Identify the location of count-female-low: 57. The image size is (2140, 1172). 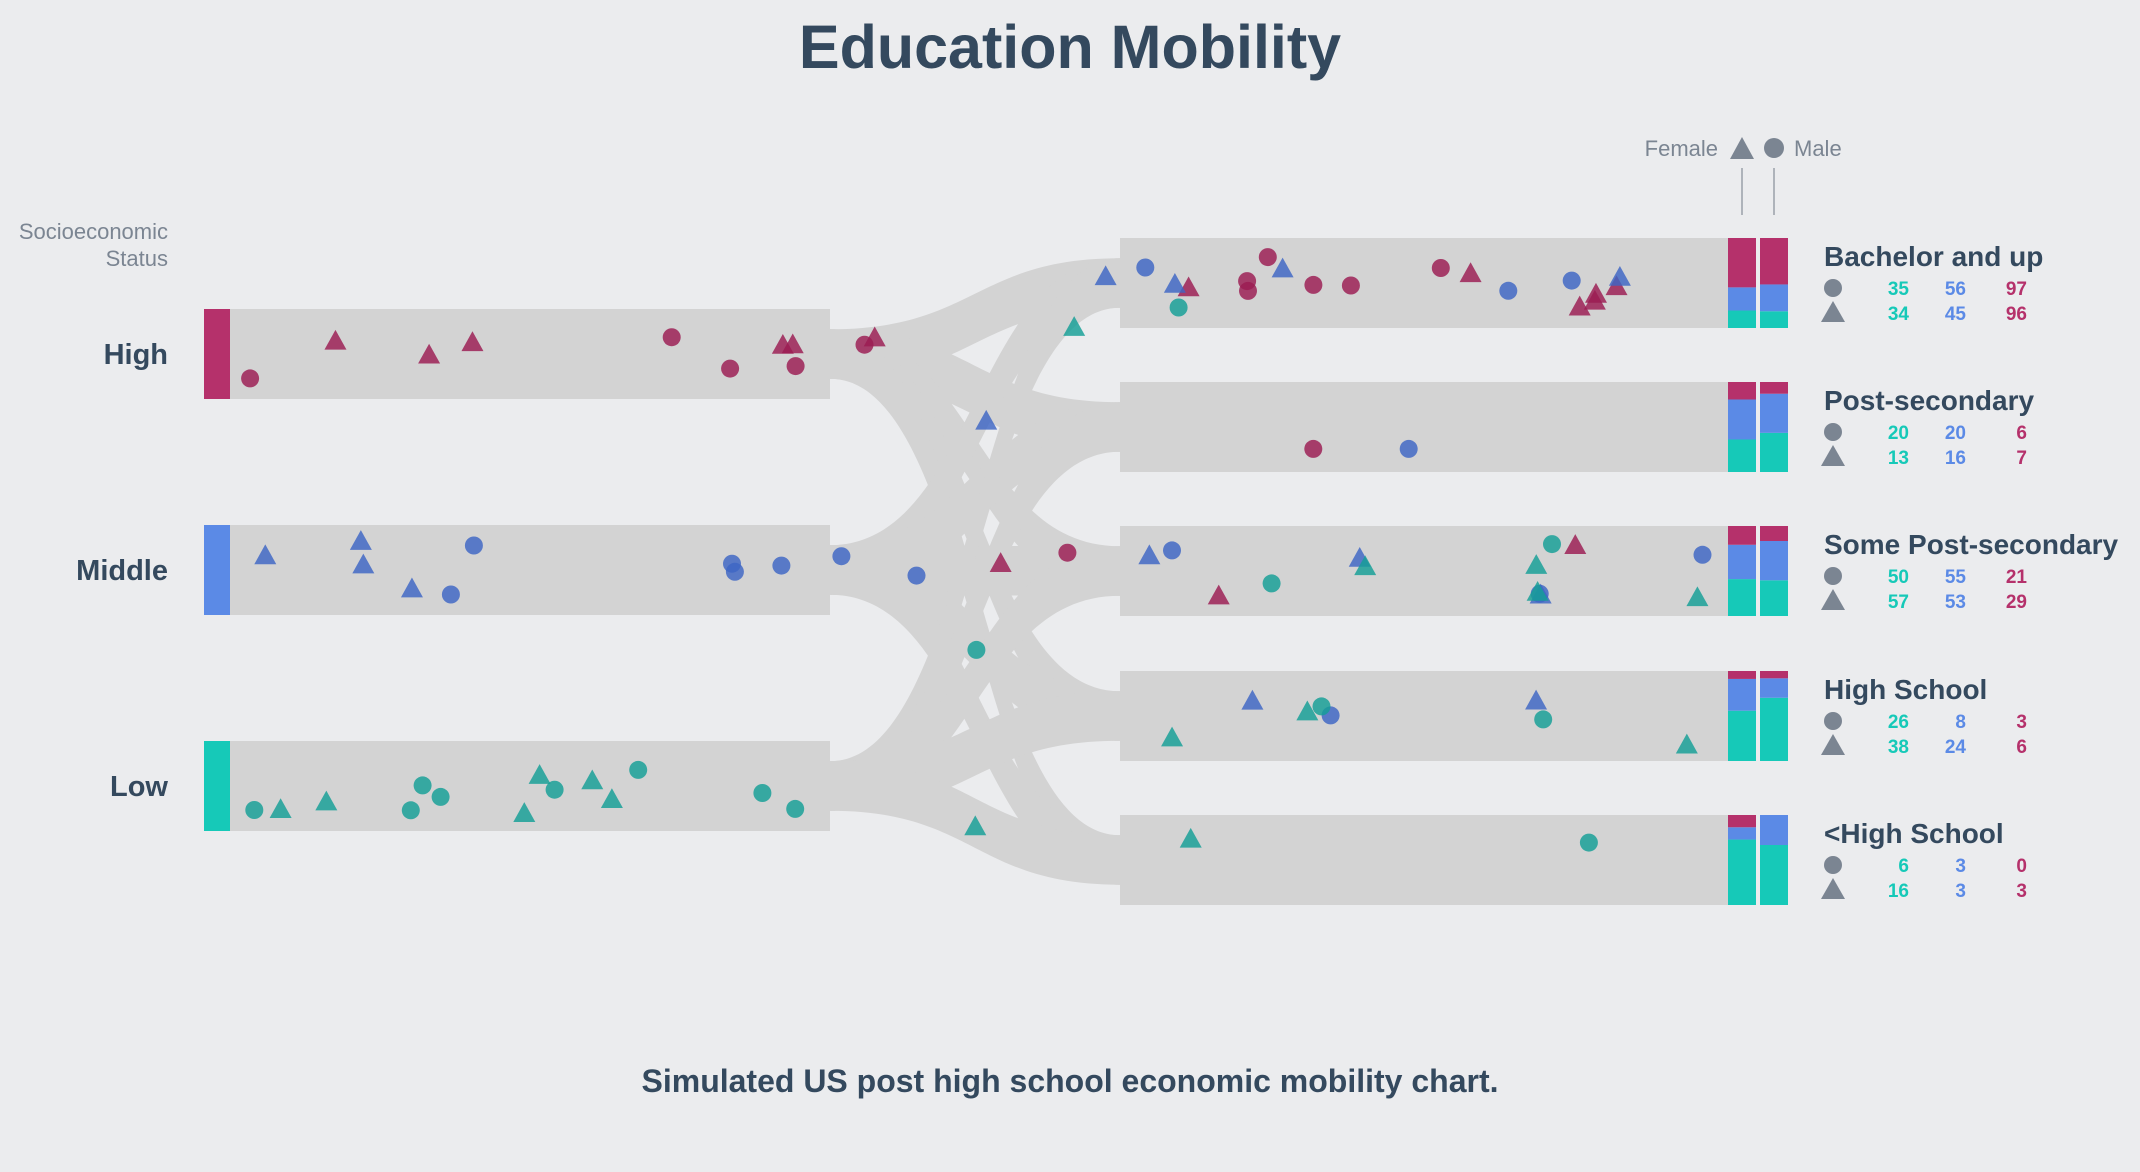
(1898, 602).